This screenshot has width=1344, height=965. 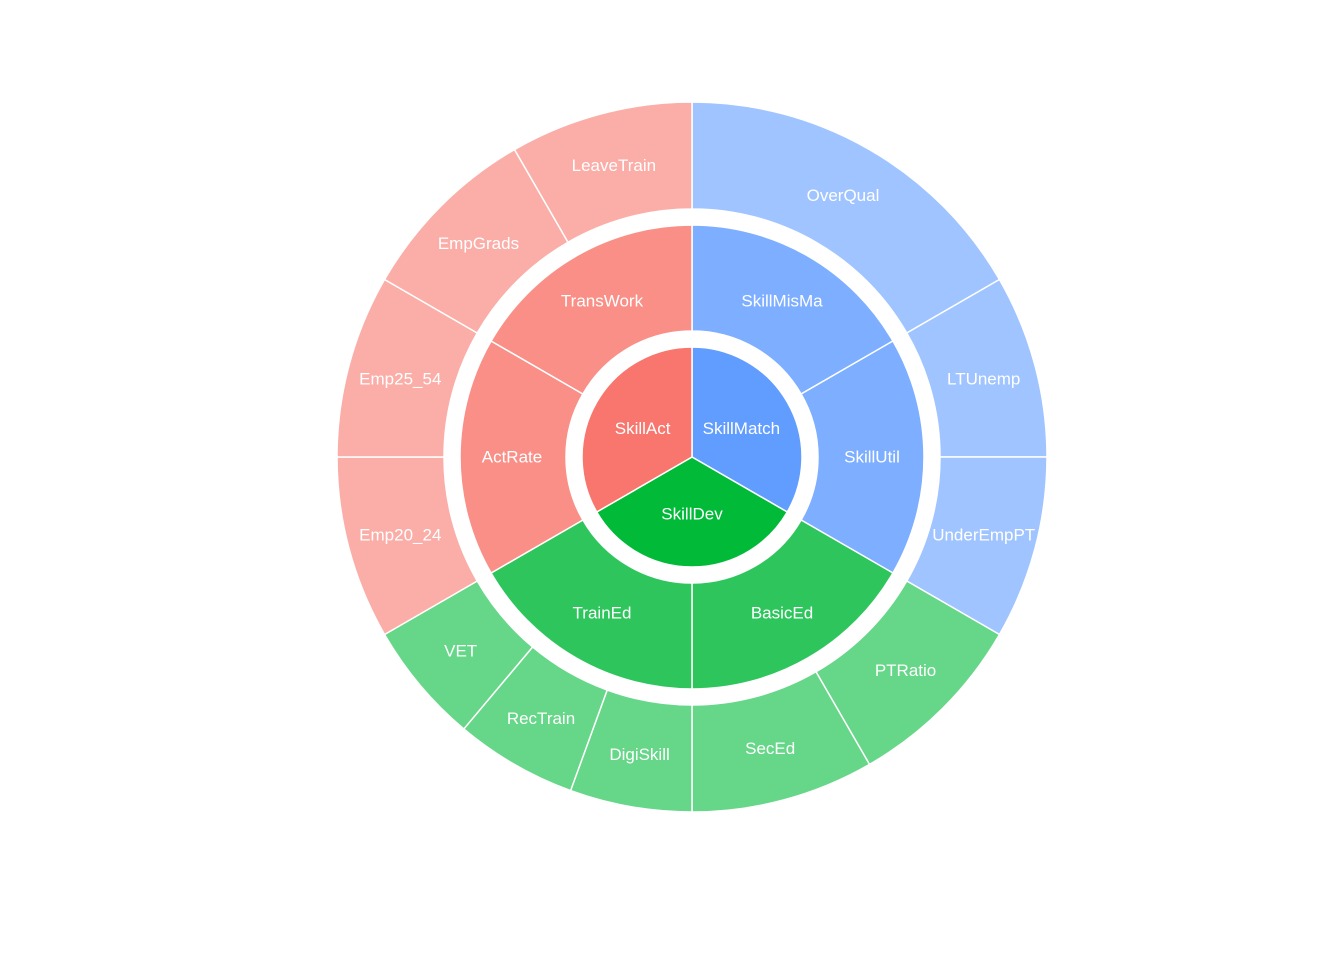 I want to click on label-underemppt: UnderEmpPT, so click(x=983, y=535).